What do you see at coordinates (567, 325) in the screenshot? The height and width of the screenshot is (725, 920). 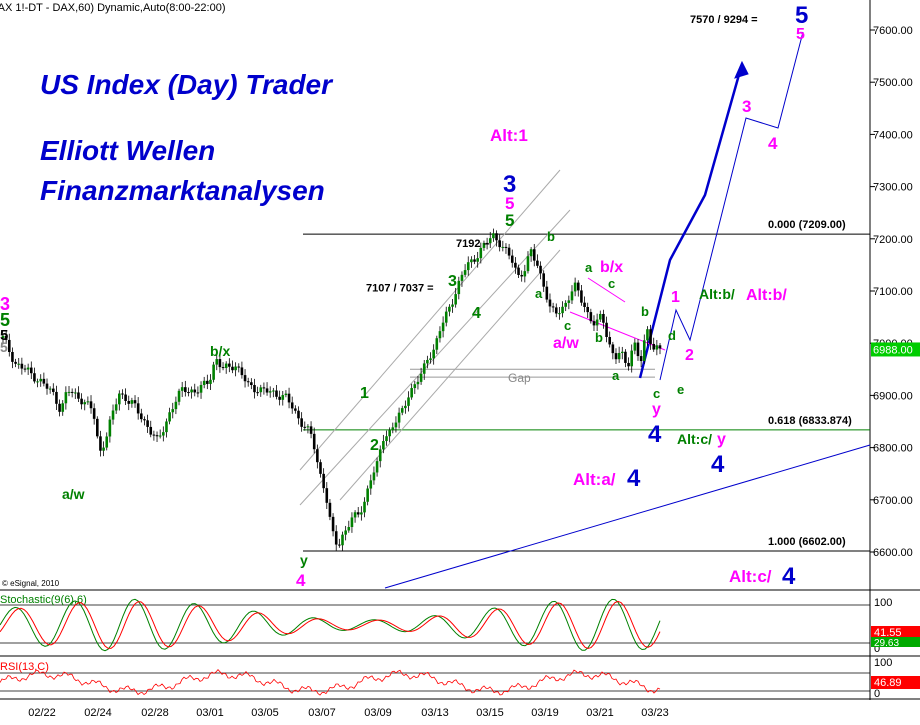 I see `wave-label: c` at bounding box center [567, 325].